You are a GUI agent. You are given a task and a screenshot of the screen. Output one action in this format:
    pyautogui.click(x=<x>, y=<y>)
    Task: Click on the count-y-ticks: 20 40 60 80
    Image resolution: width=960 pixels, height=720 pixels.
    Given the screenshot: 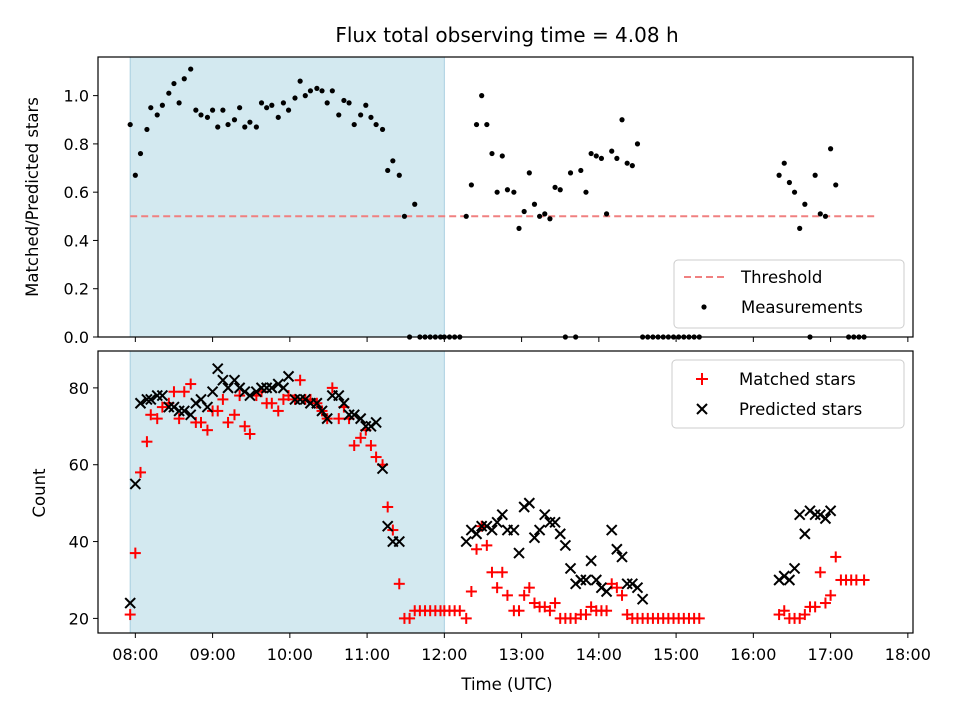 What is the action you would take?
    pyautogui.click(x=83, y=503)
    